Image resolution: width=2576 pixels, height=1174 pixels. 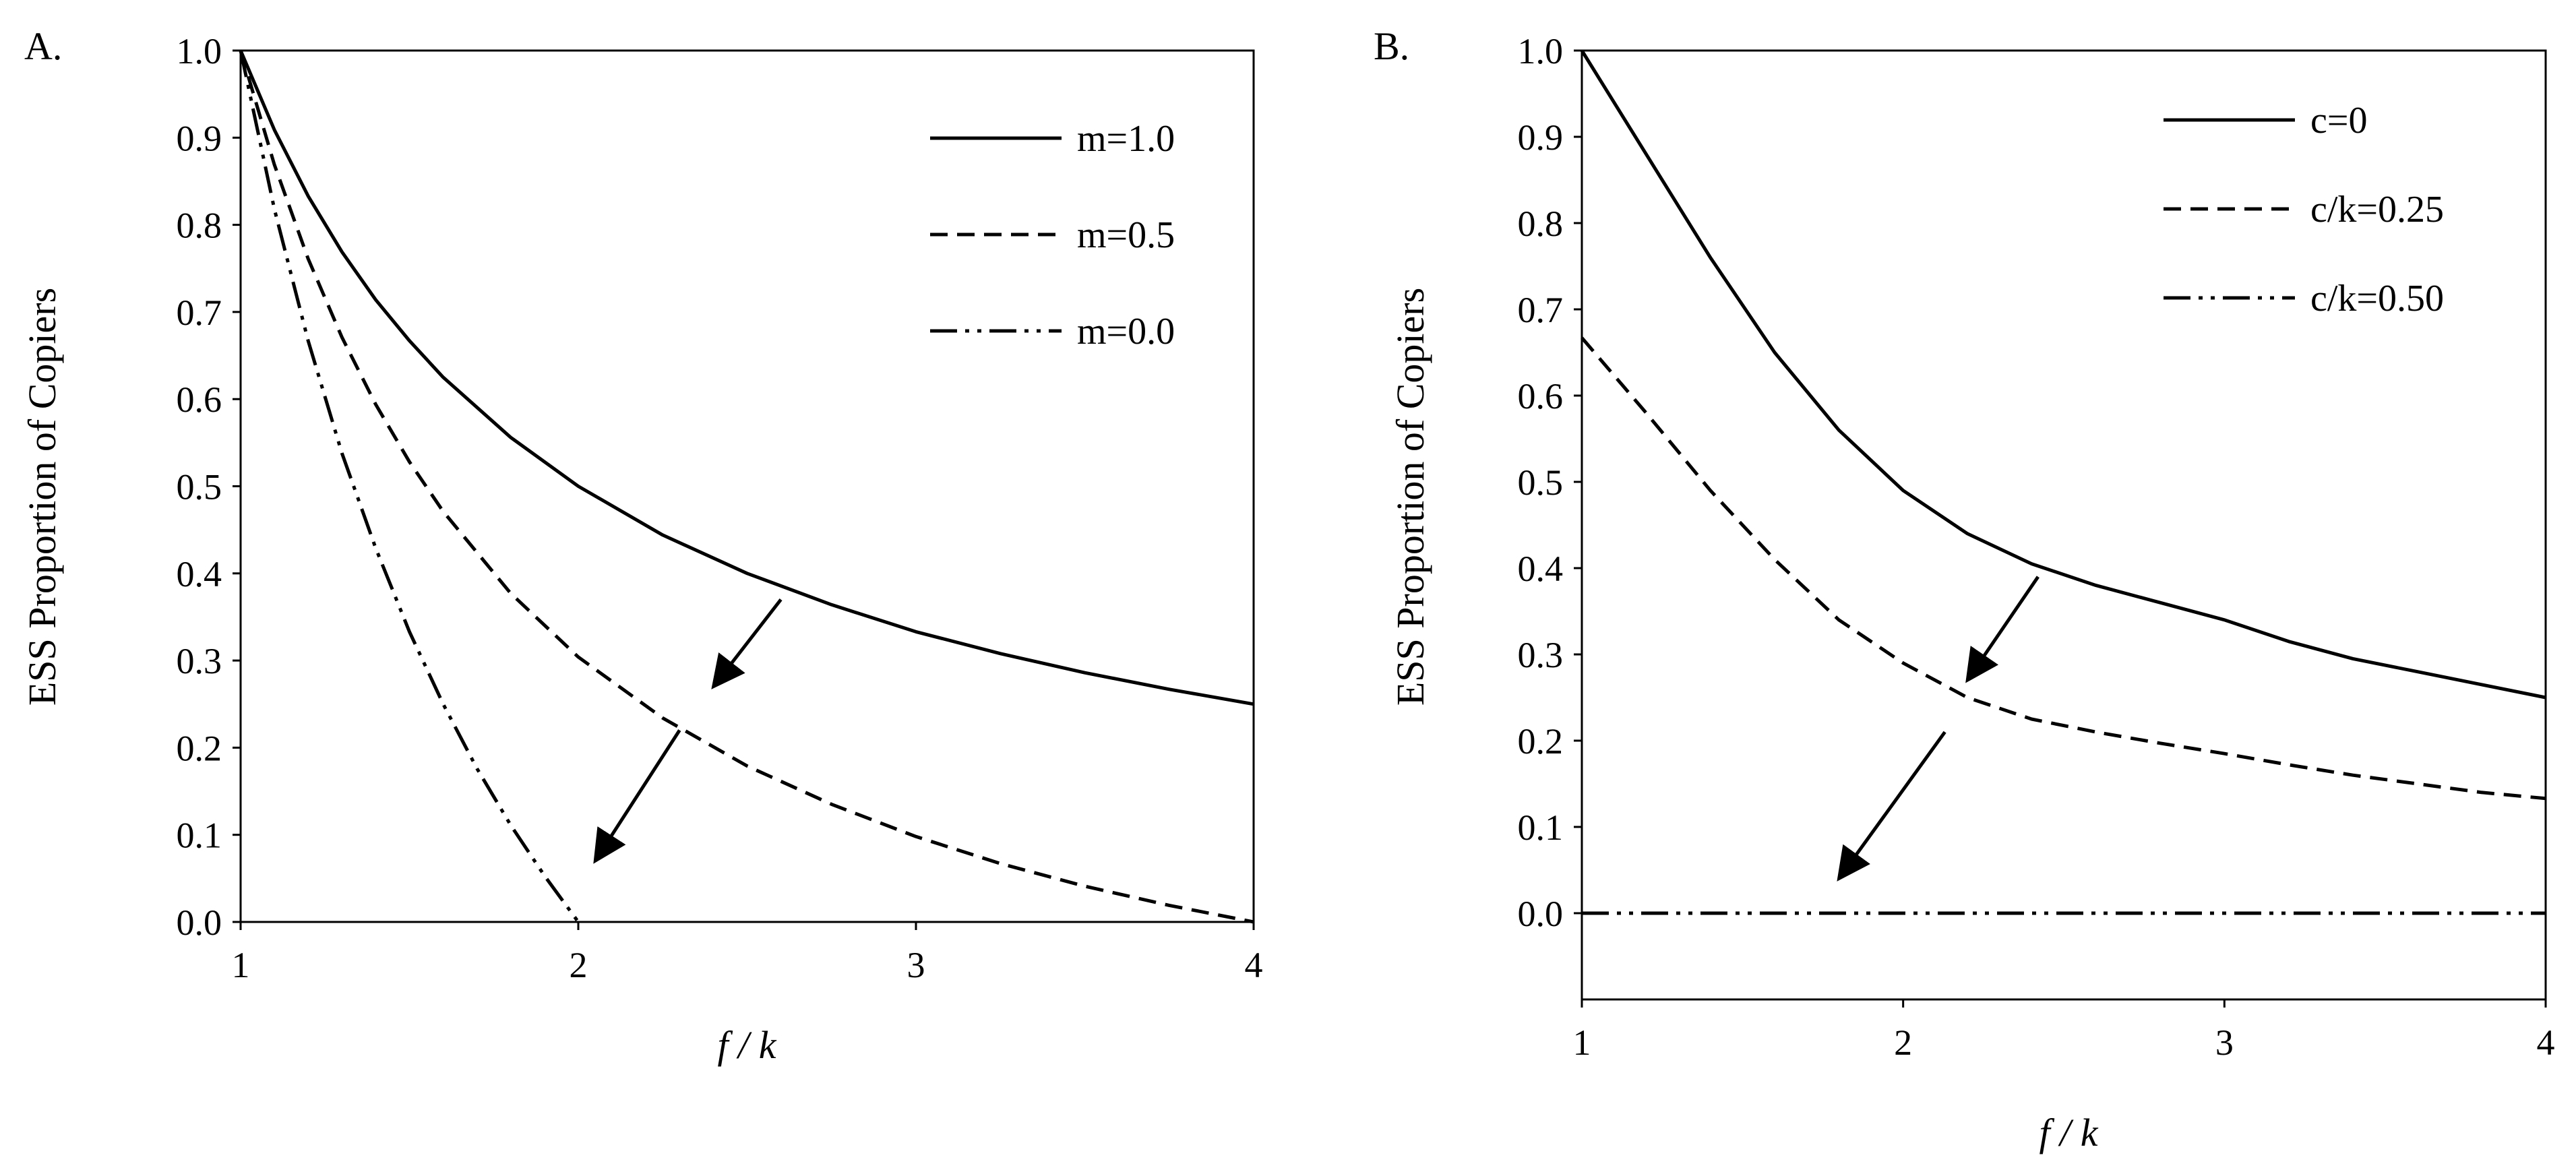 I want to click on x-ticks-a: 1 2 3 4, so click(x=747, y=953).